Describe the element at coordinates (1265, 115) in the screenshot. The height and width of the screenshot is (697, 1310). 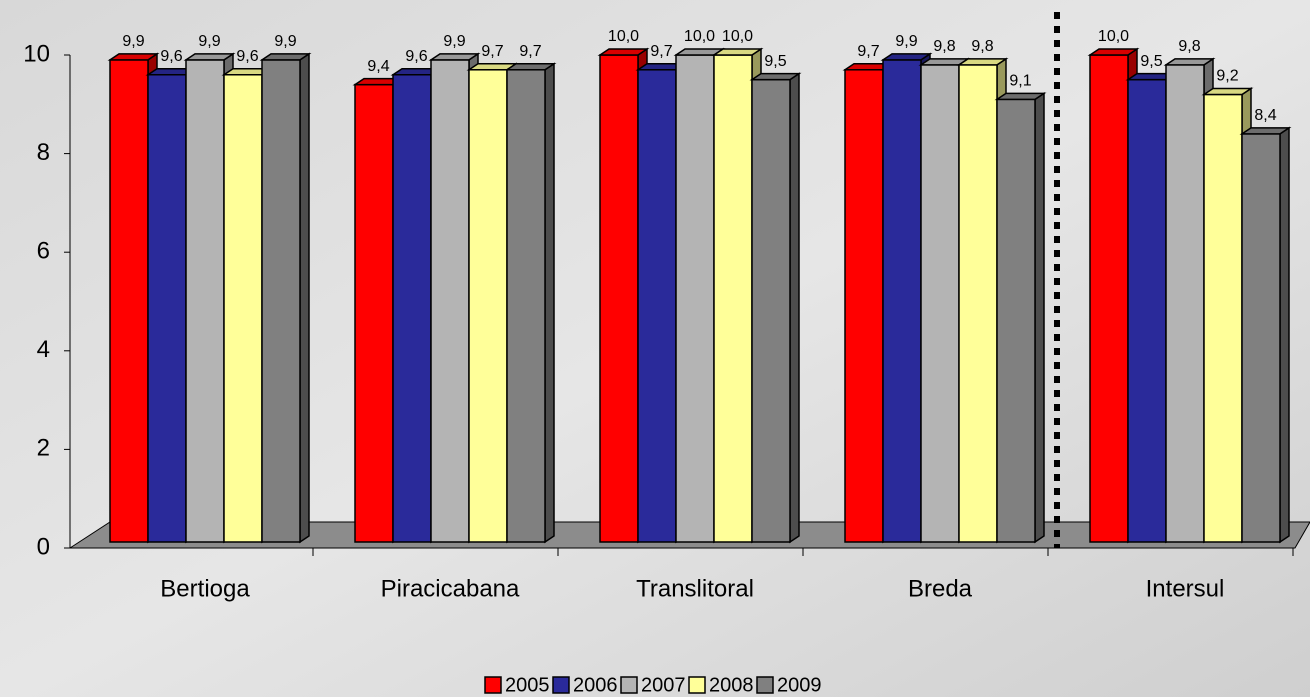
I see `data-label: 8,4` at that location.